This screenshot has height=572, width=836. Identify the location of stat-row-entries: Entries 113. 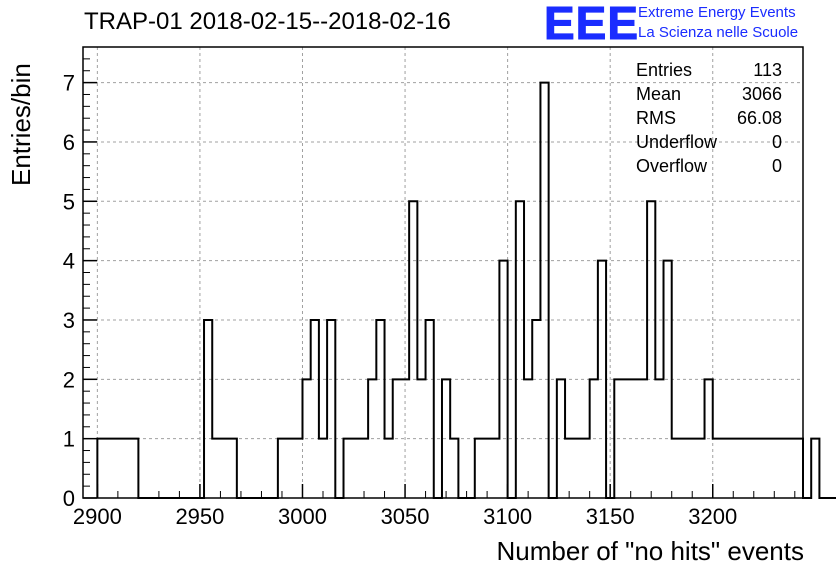
(709, 70).